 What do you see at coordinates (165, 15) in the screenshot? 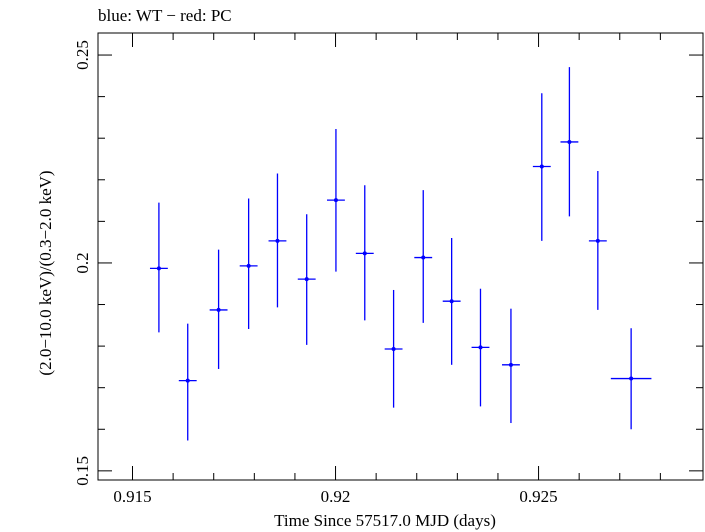
I see `chart-title: blue: WT − red: PC` at bounding box center [165, 15].